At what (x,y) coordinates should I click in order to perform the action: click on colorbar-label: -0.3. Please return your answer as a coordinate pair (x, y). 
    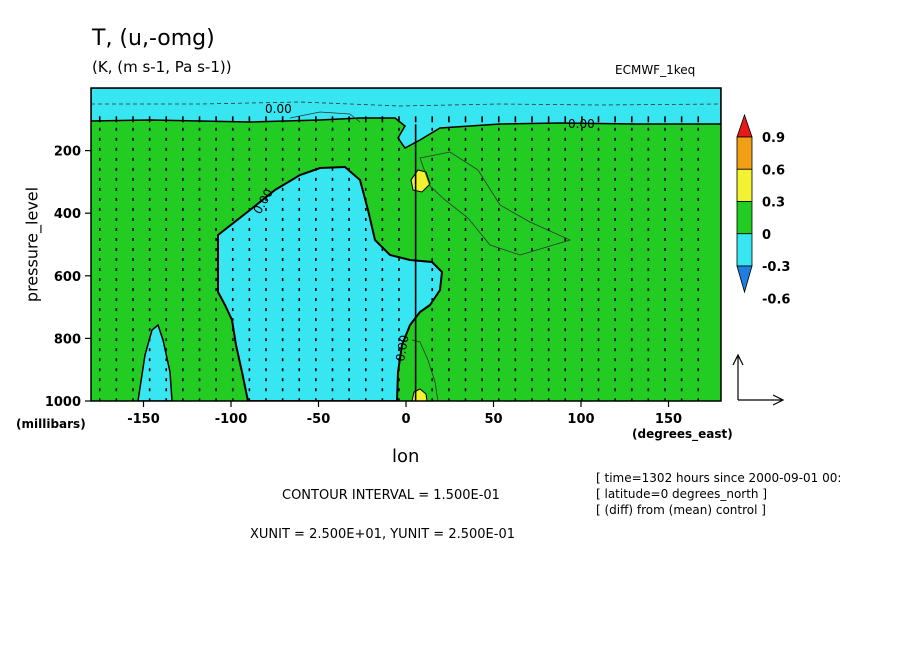
    Looking at the image, I should click on (776, 267).